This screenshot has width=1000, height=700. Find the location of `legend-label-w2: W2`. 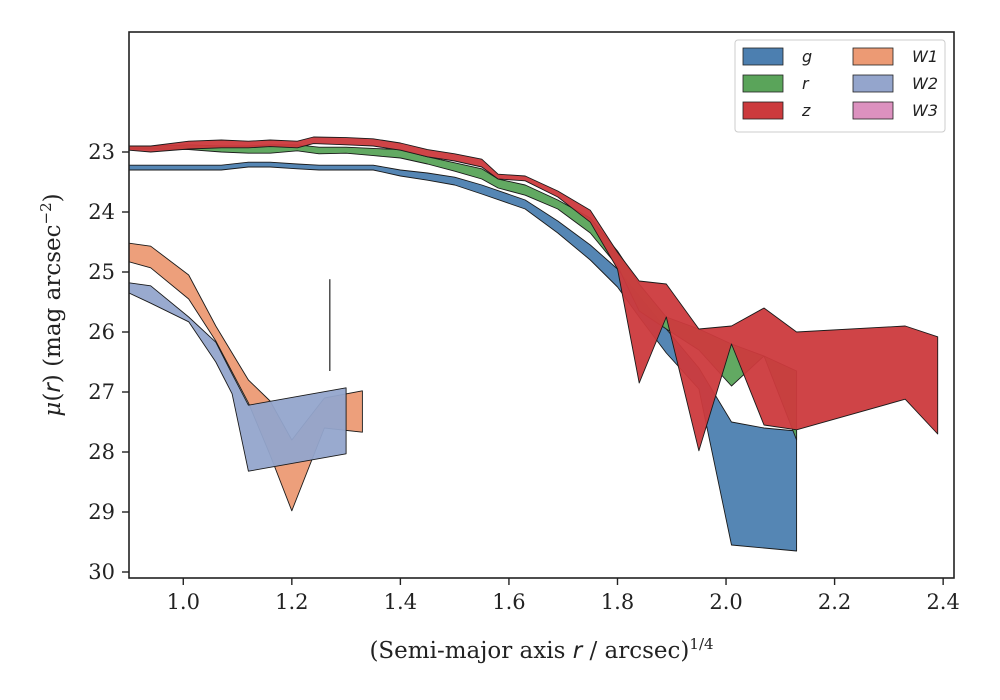

legend-label-w2: W2 is located at coordinates (925, 83).